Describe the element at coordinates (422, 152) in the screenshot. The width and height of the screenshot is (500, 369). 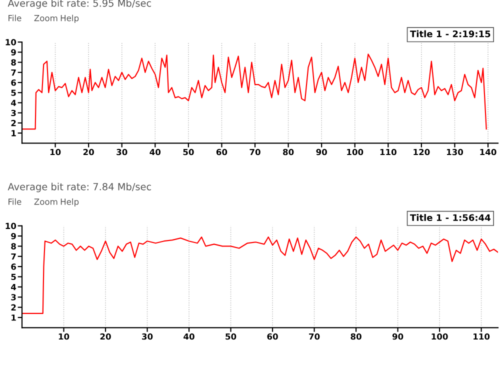
I see `x-tick-label: 120` at that location.